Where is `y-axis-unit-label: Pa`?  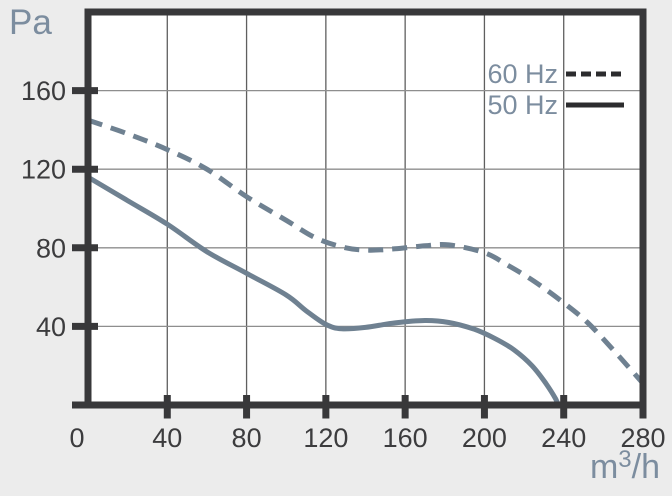 y-axis-unit-label: Pa is located at coordinates (30, 22).